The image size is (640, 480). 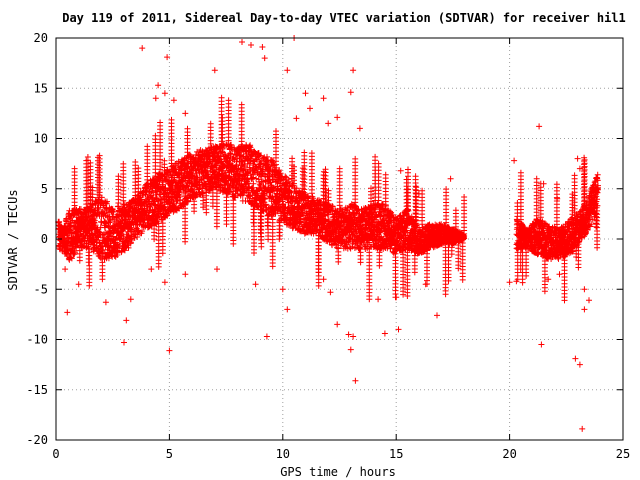 What do you see at coordinates (41, 289) in the screenshot?
I see `y-tick-label: -5` at bounding box center [41, 289].